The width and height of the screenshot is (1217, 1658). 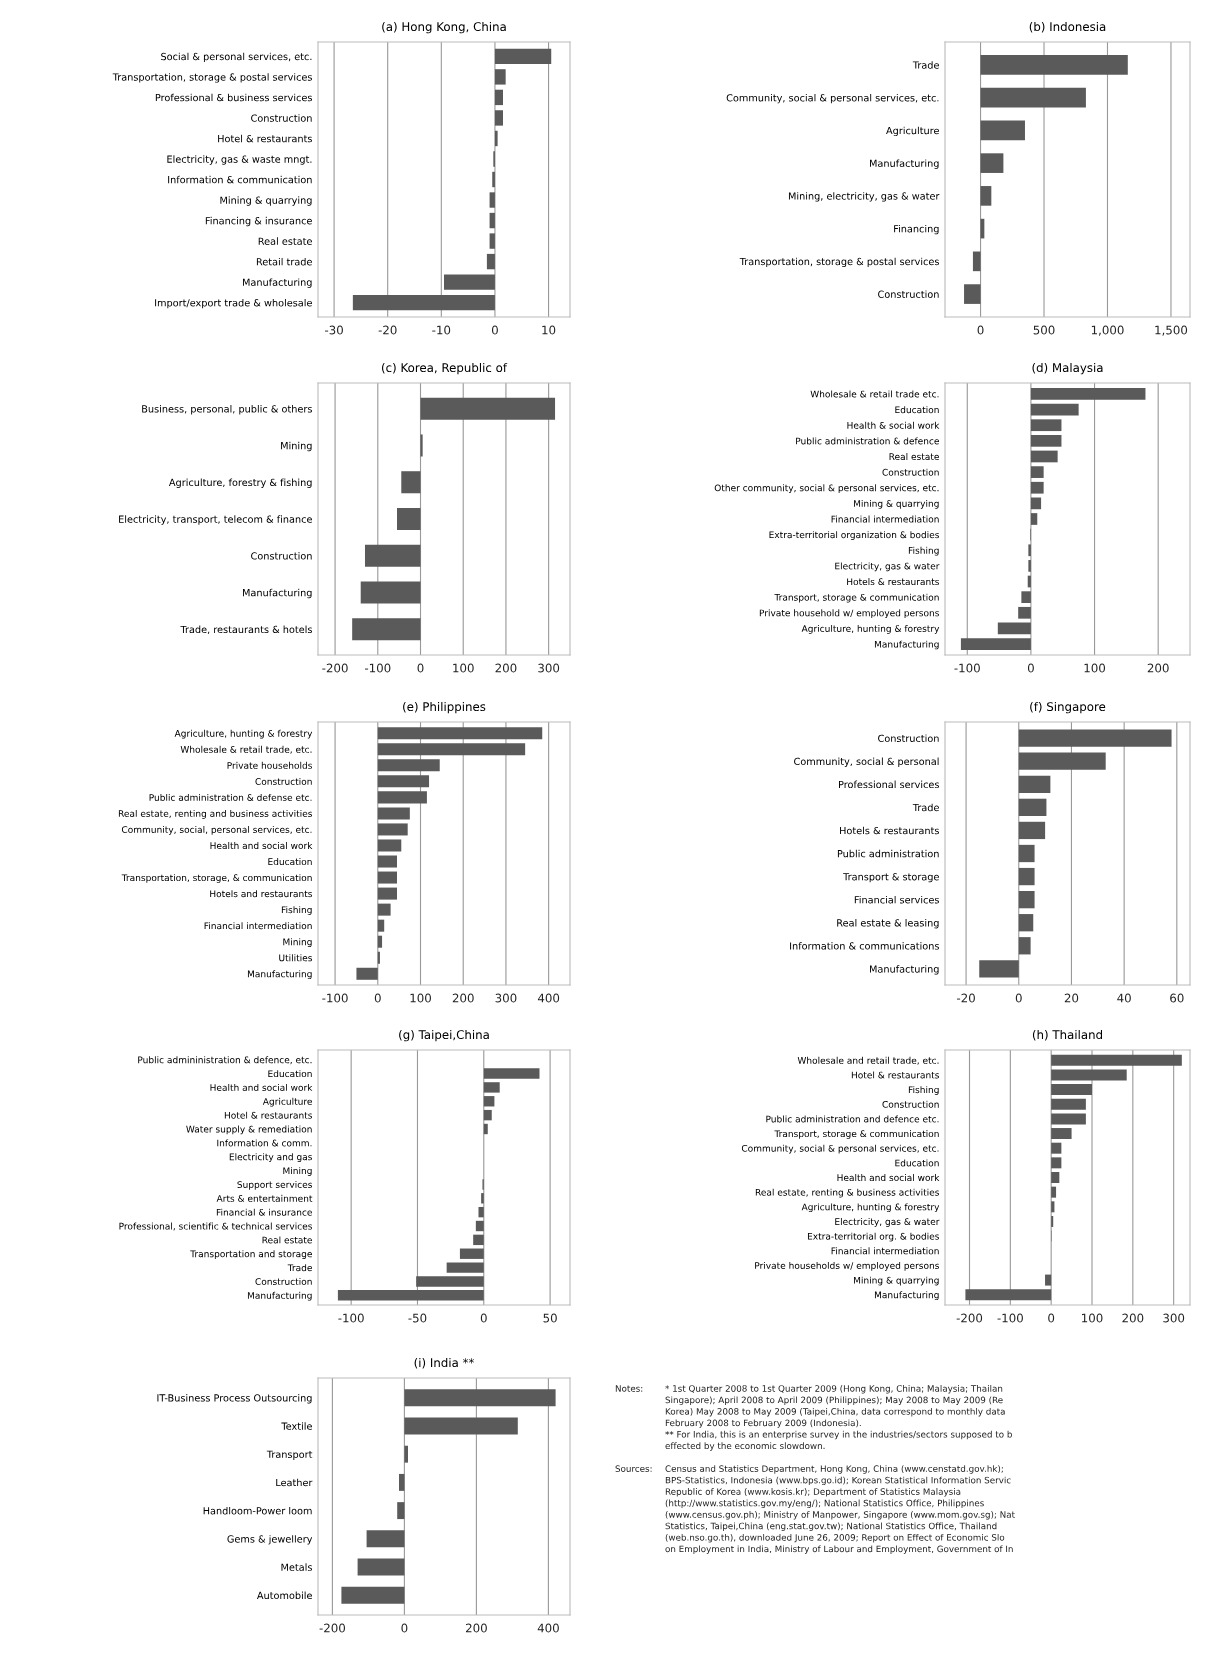 I want to click on y-tick-label: Extra-territorial organization & bodies, so click(x=854, y=535).